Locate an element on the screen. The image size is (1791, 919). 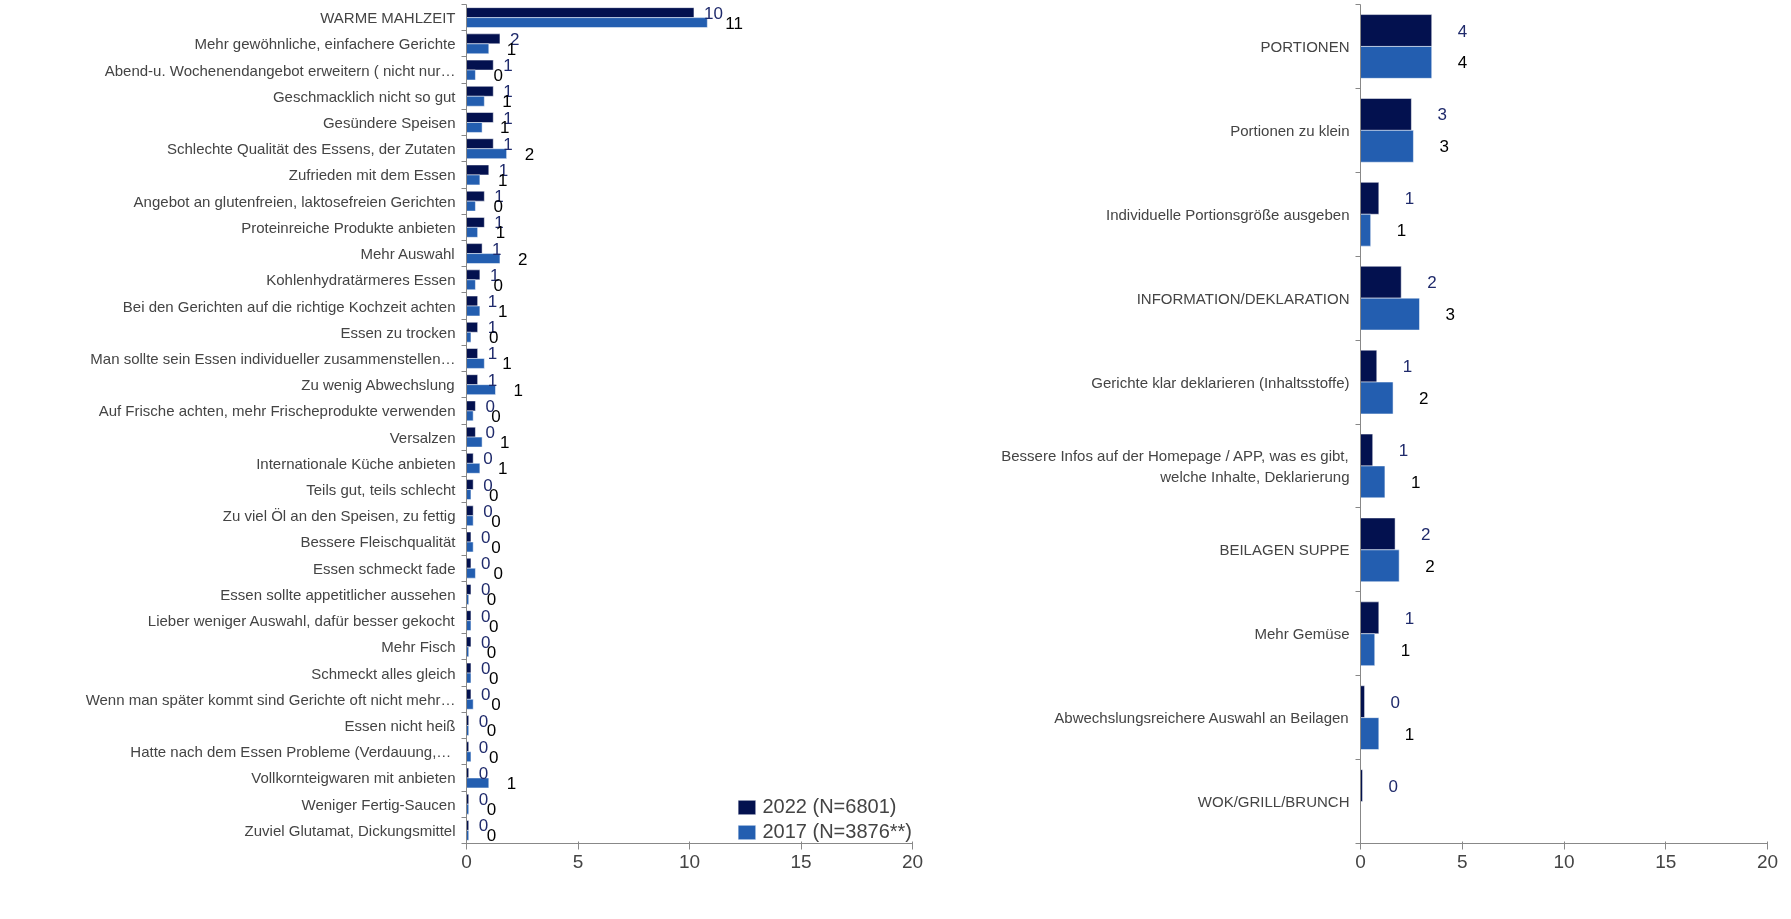
y-tick-label: Internationale Küche anbieten is located at coordinates (356, 463).